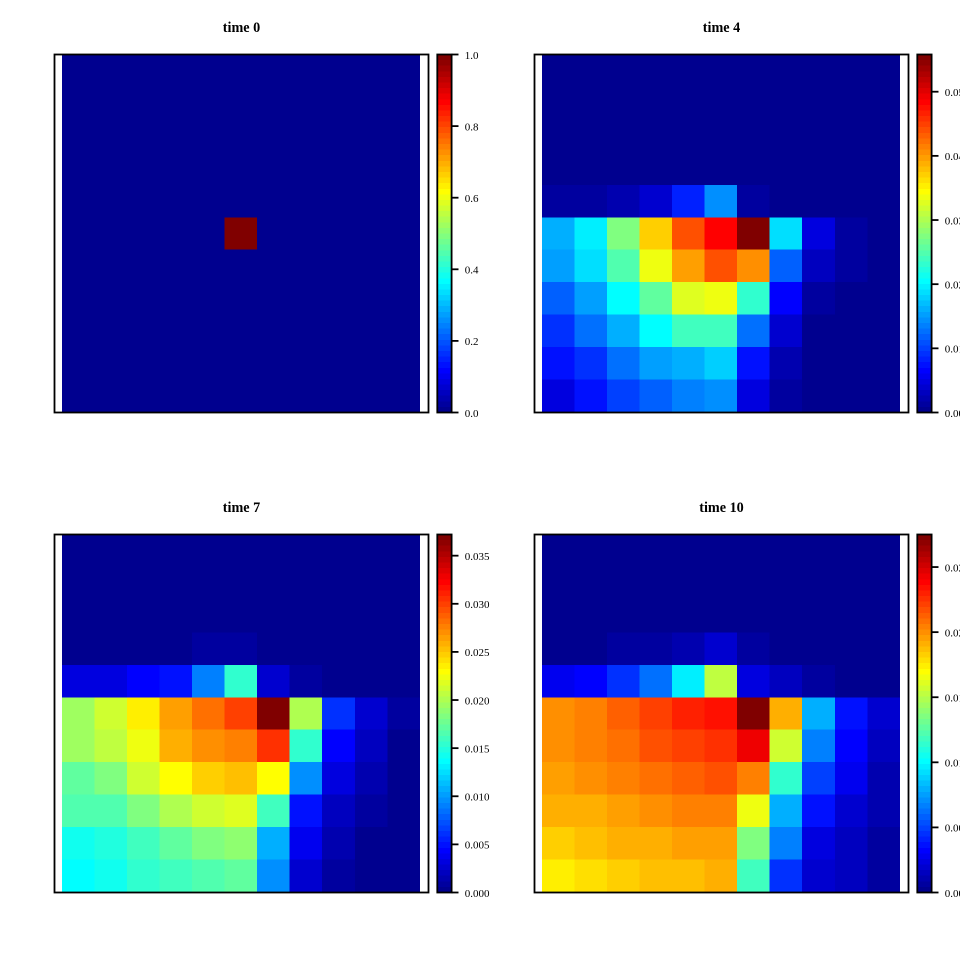  What do you see at coordinates (472, 414) in the screenshot?
I see `svg-text: 0.0` at bounding box center [472, 414].